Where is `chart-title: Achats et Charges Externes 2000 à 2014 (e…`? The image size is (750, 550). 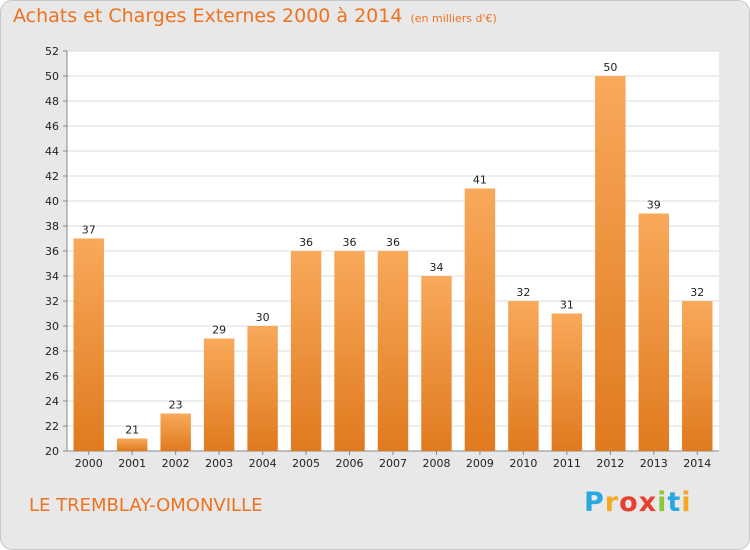
chart-title: Achats et Charges Externes 2000 à 2014 (e… is located at coordinates (255, 16).